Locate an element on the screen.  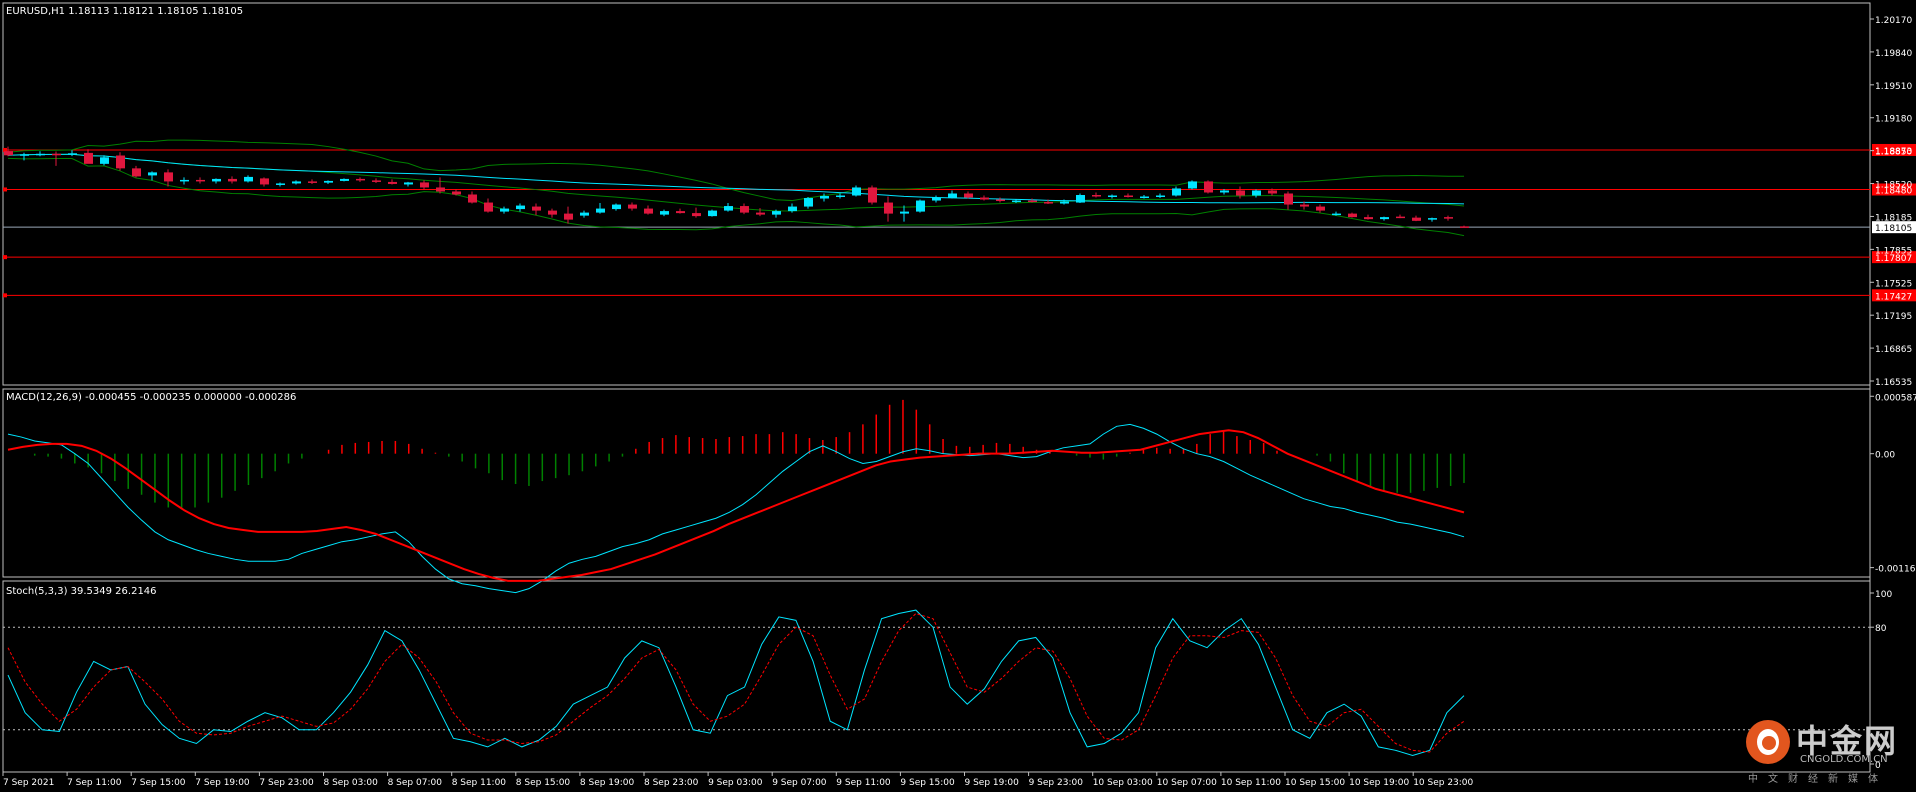
price-tick-label: 1.16865 is located at coordinates (1893, 350).